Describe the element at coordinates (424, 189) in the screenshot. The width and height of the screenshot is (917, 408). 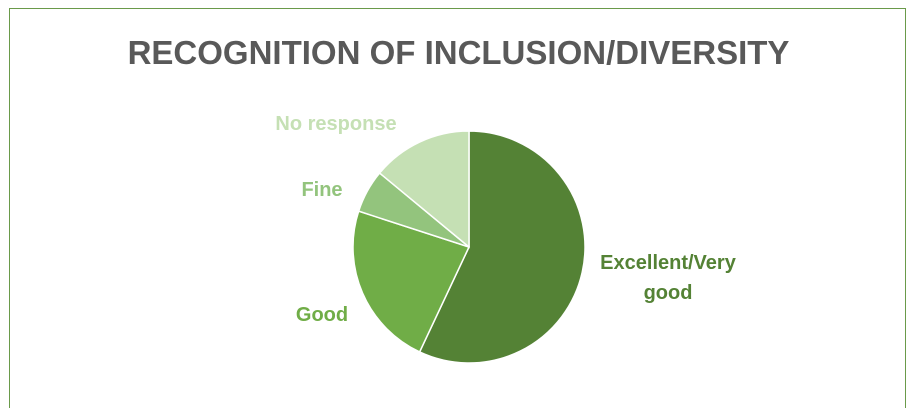
I see `pie-slice-no-response` at that location.